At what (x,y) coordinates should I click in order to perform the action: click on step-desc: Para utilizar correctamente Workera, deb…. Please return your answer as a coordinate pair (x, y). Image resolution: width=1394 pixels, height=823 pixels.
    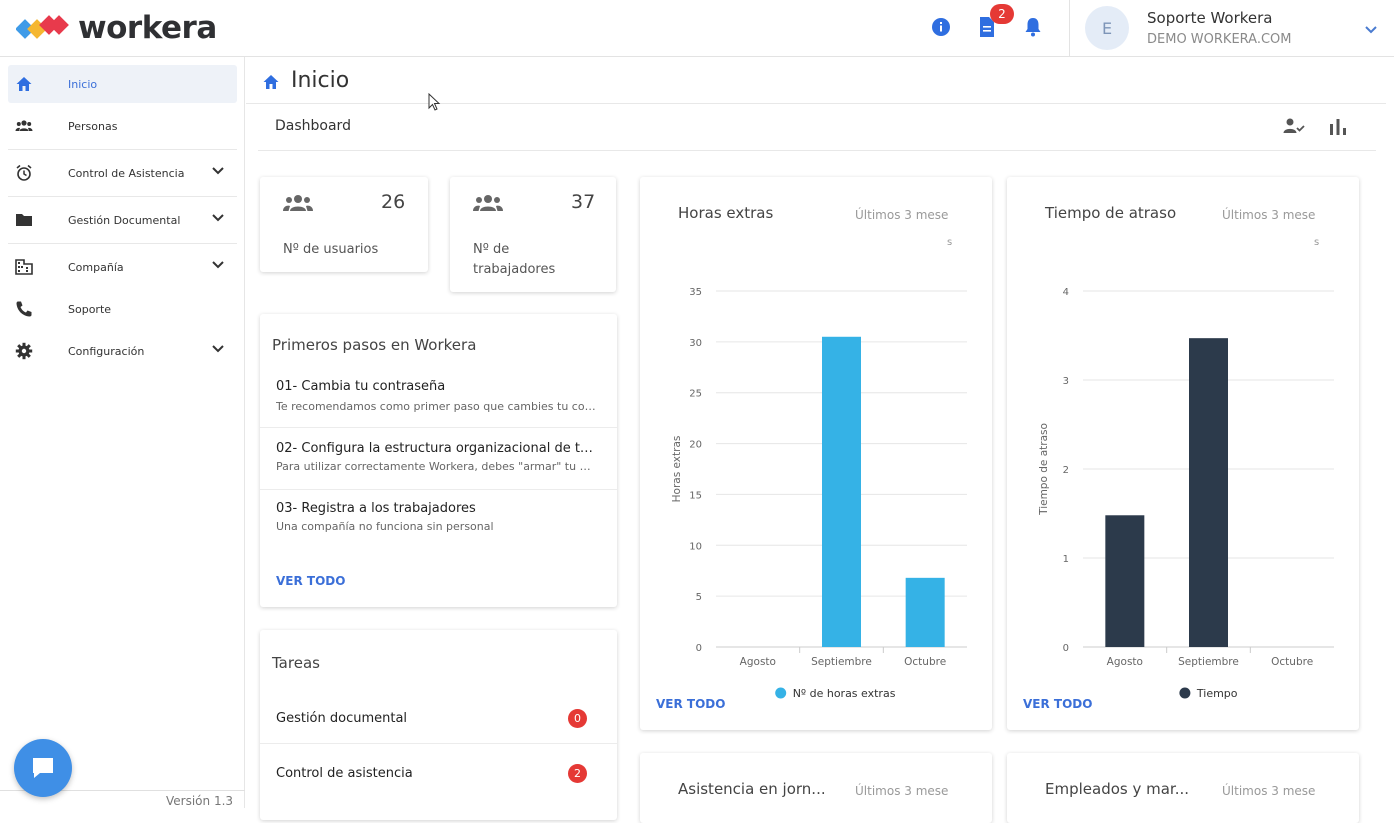
    Looking at the image, I should click on (436, 466).